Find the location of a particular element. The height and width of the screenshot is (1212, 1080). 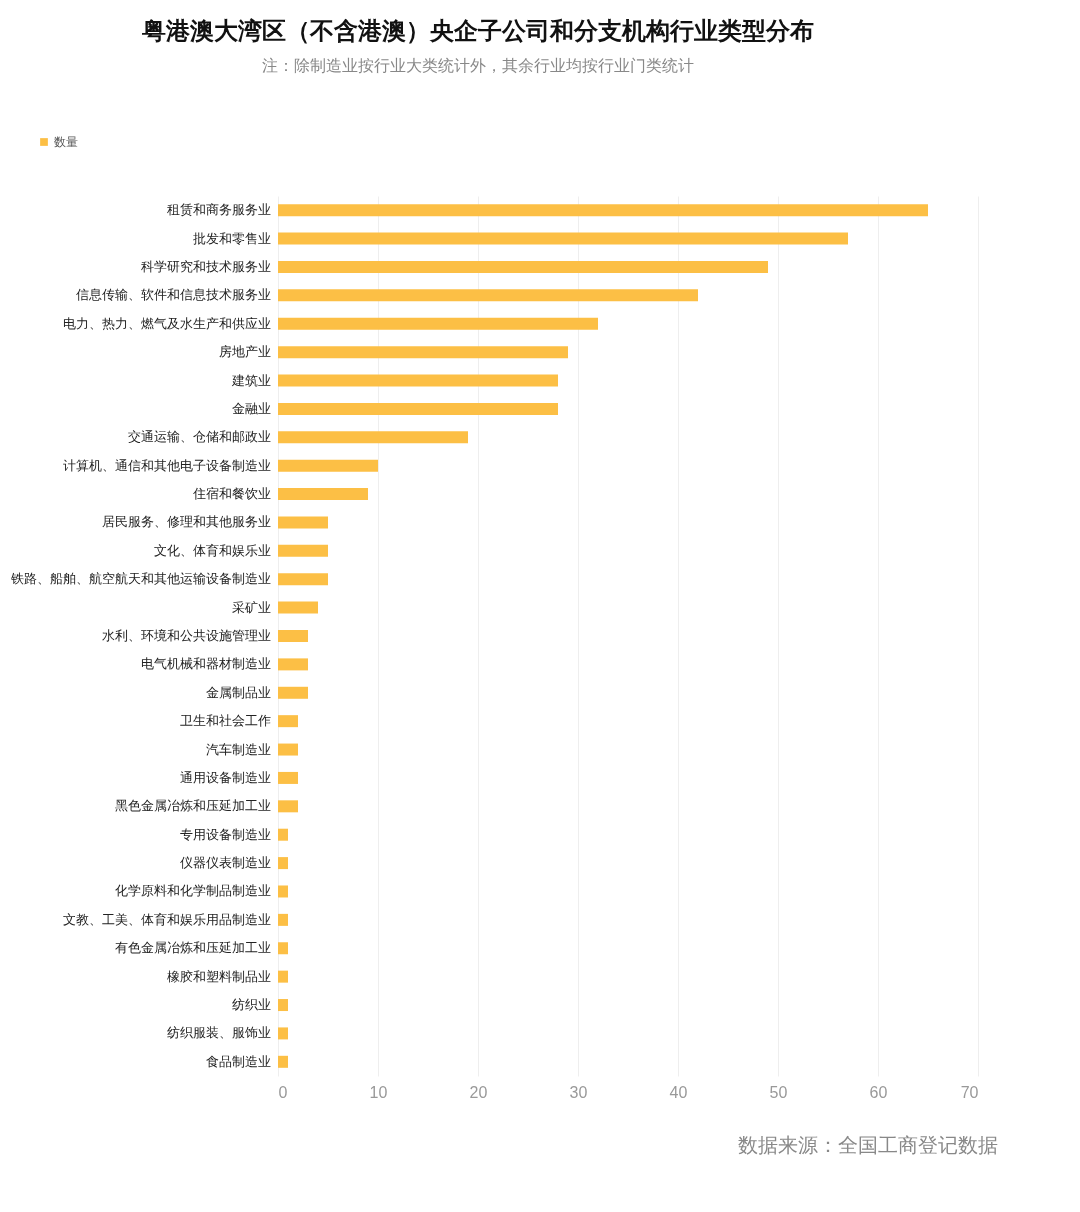

y-tick-label: 房地产业 is located at coordinates (244, 352).